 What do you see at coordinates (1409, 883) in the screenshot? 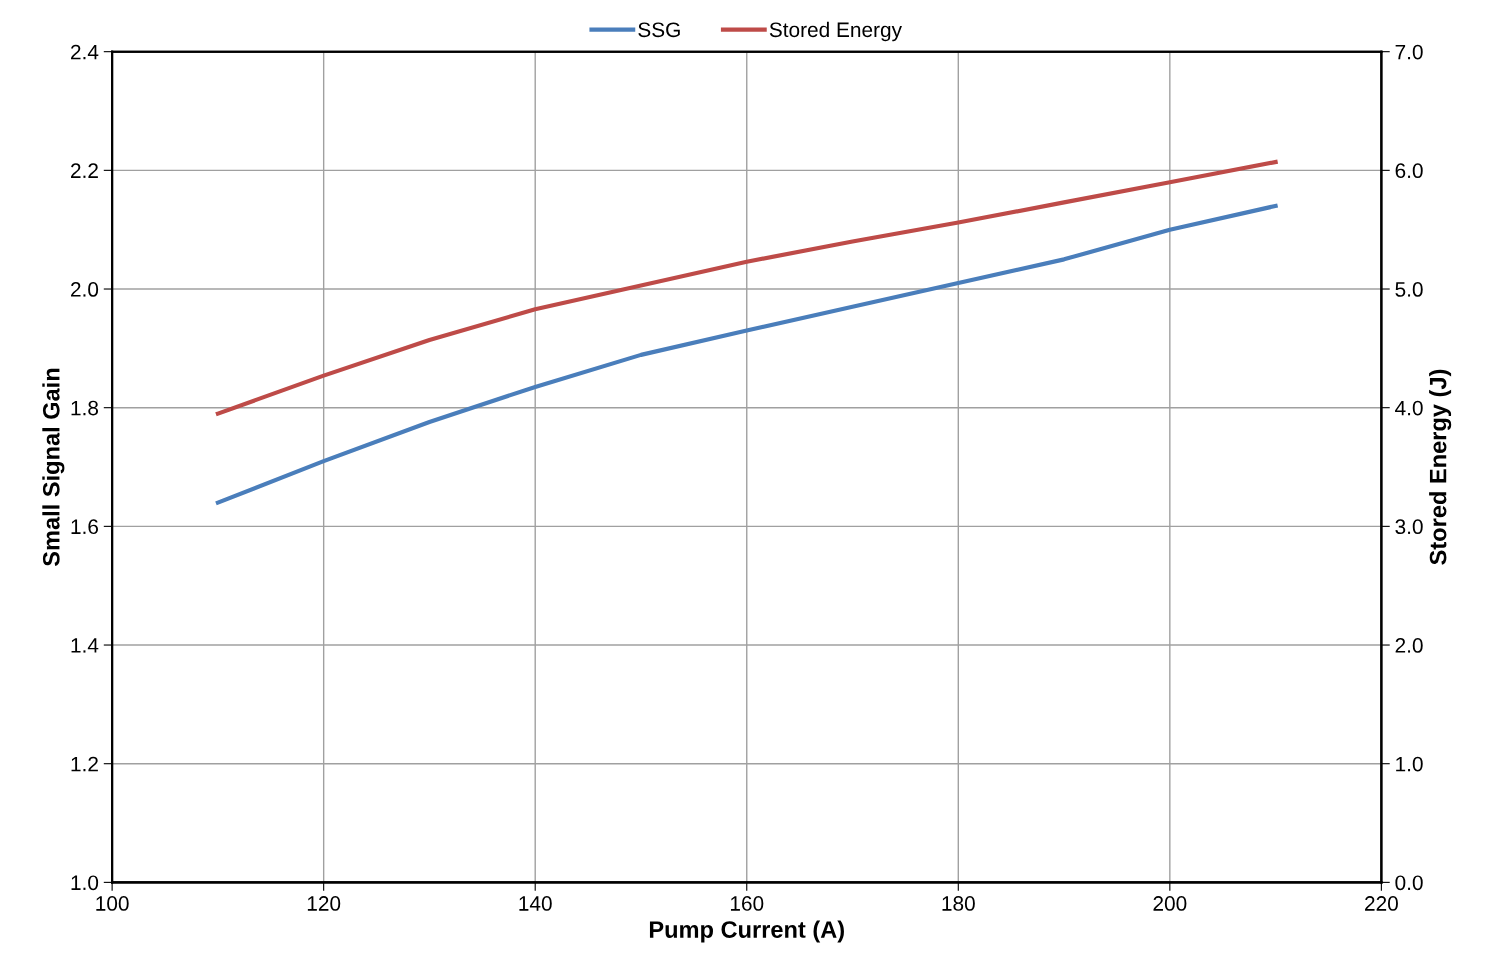
I see `y2-tick-label: 0.0` at bounding box center [1409, 883].